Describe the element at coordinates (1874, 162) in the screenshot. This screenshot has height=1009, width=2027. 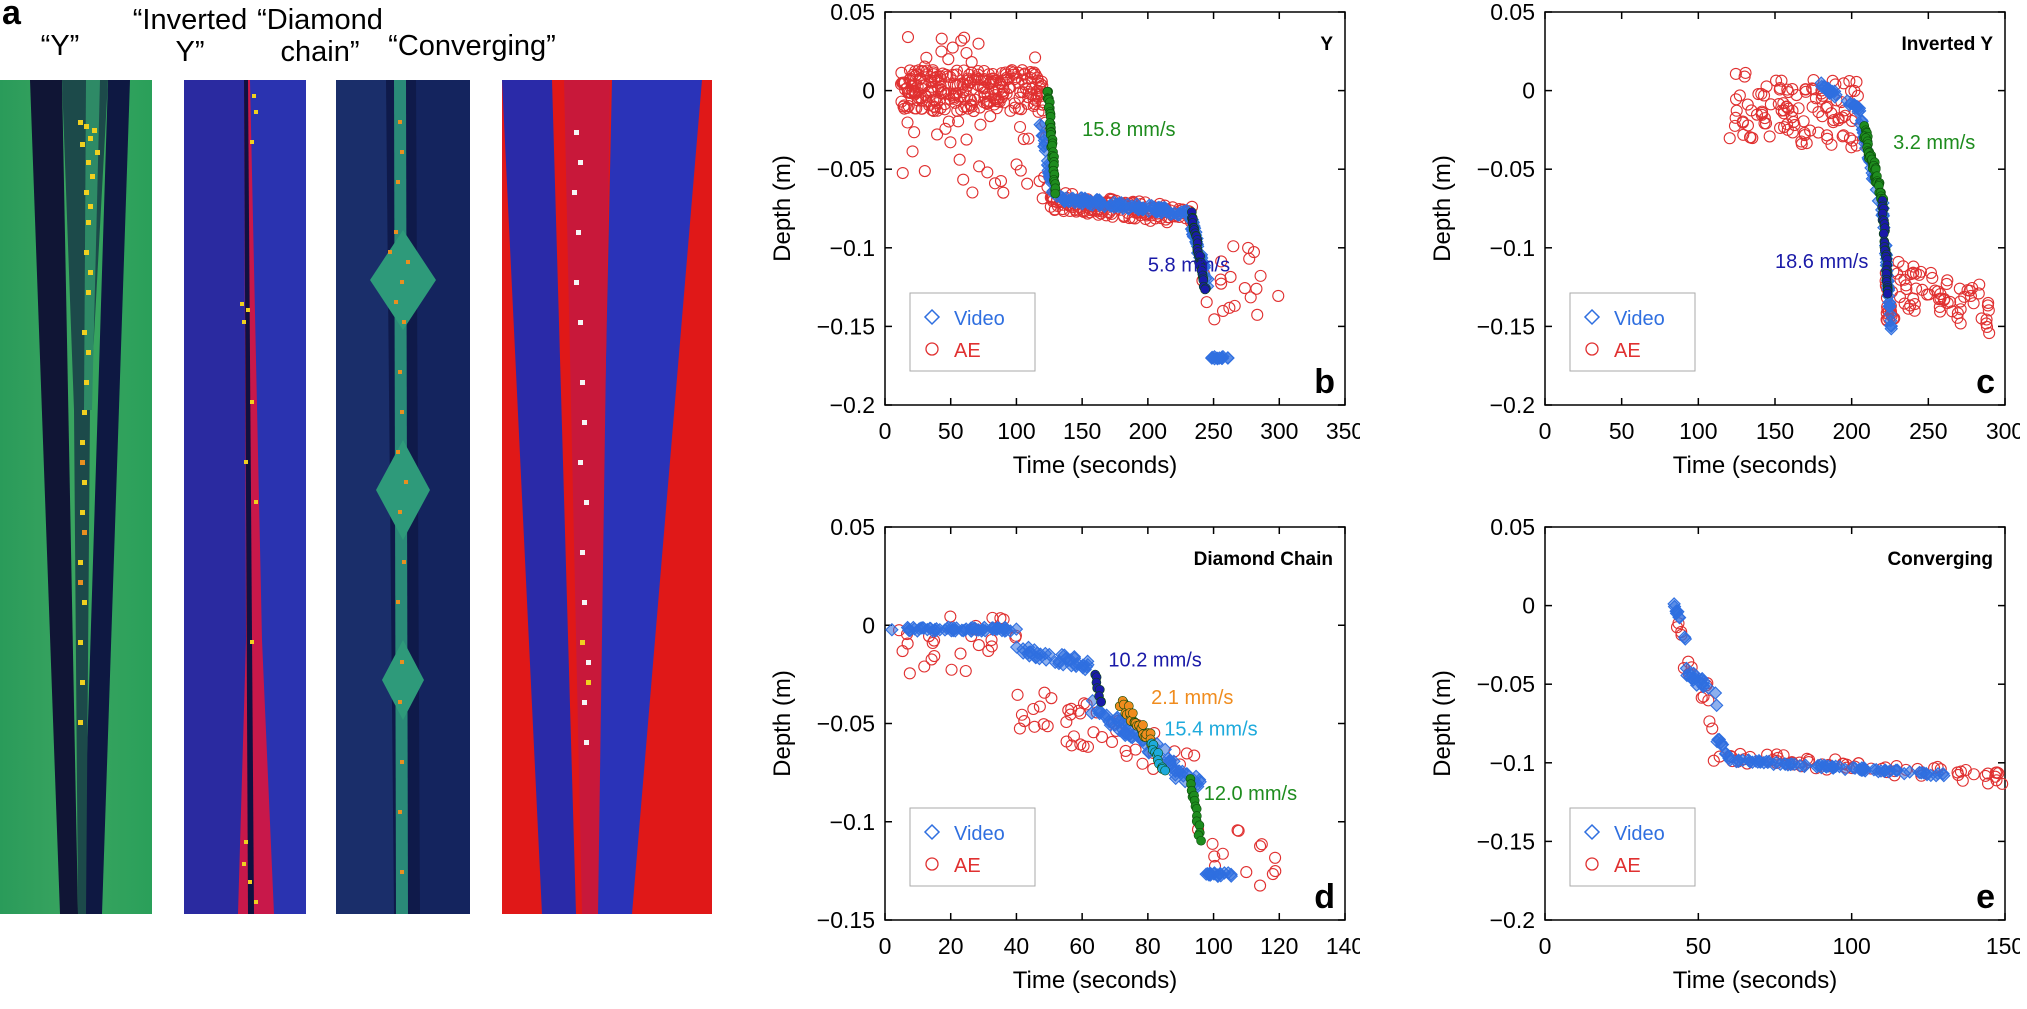
I see `series-fit` at that location.